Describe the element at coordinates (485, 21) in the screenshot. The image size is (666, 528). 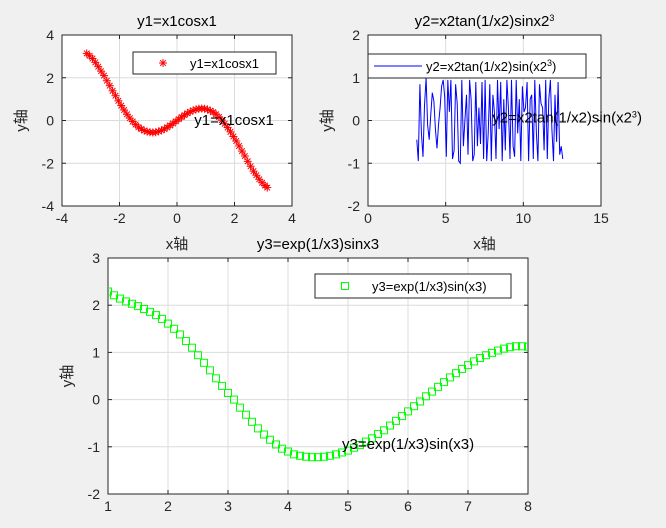
I see `chart-title: y2=x2tan(1/x2)sinx23` at that location.